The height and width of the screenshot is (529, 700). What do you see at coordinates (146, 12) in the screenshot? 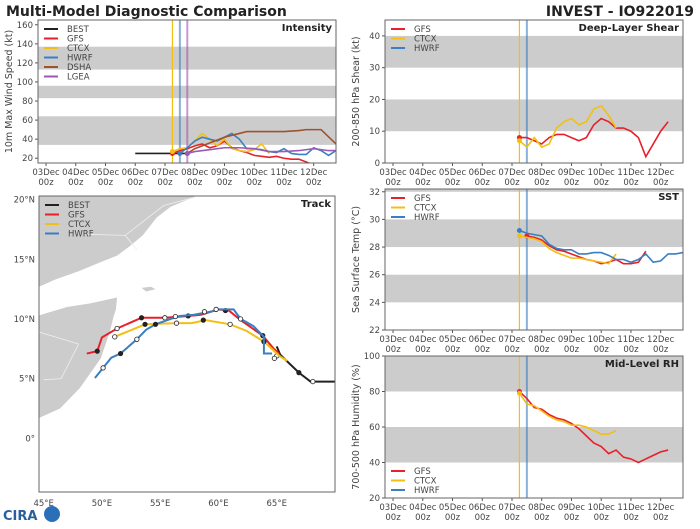
I see `figure-title: Multi-Model Diagnostic Comparison` at bounding box center [146, 12].